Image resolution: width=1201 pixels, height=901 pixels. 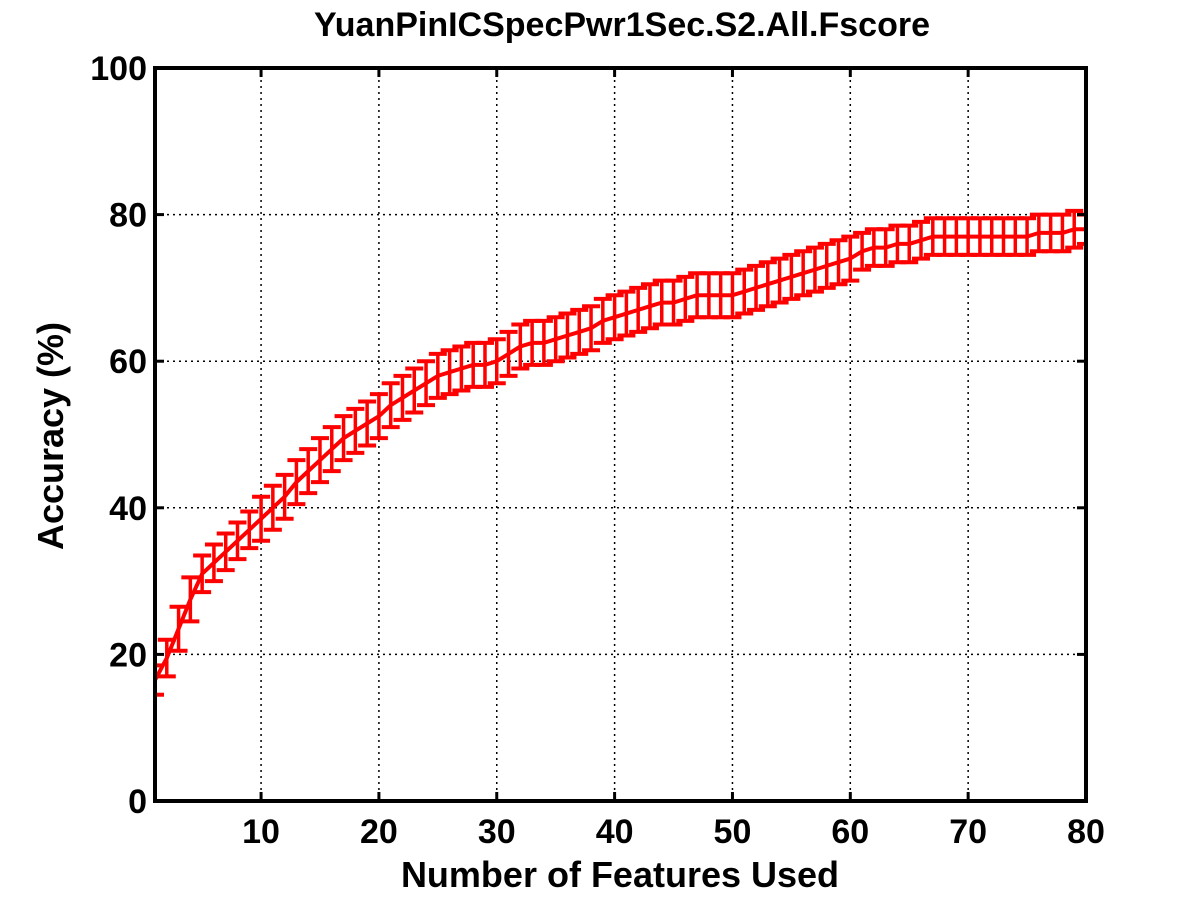 I want to click on y-tick-label: 80, so click(x=128, y=216).